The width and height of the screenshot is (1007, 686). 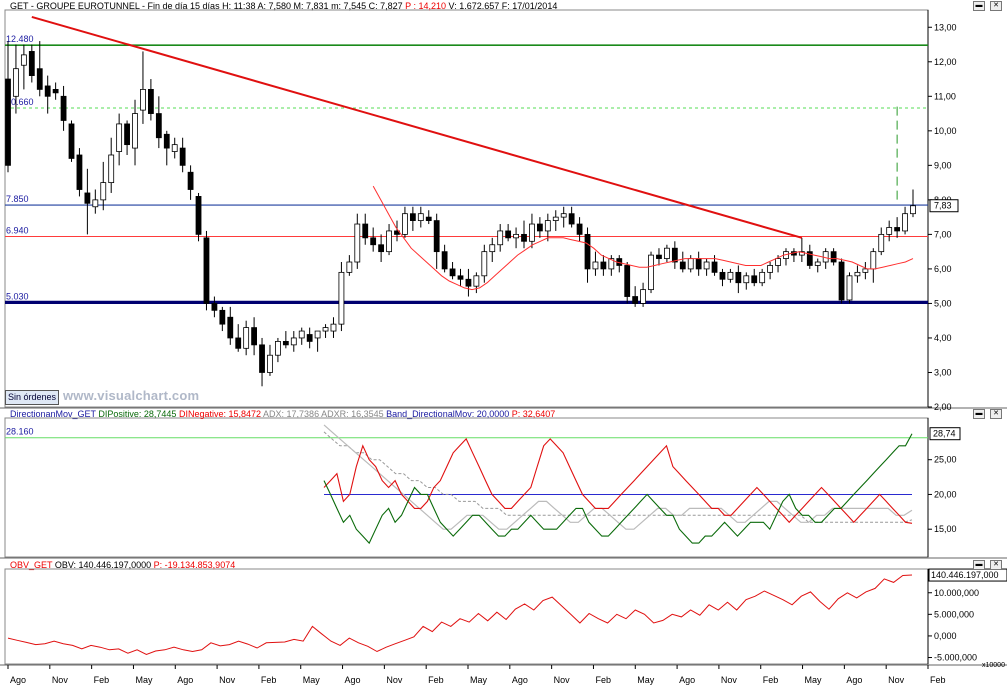 I want to click on mhigh-value: M: 7,831, so click(x=311, y=6).